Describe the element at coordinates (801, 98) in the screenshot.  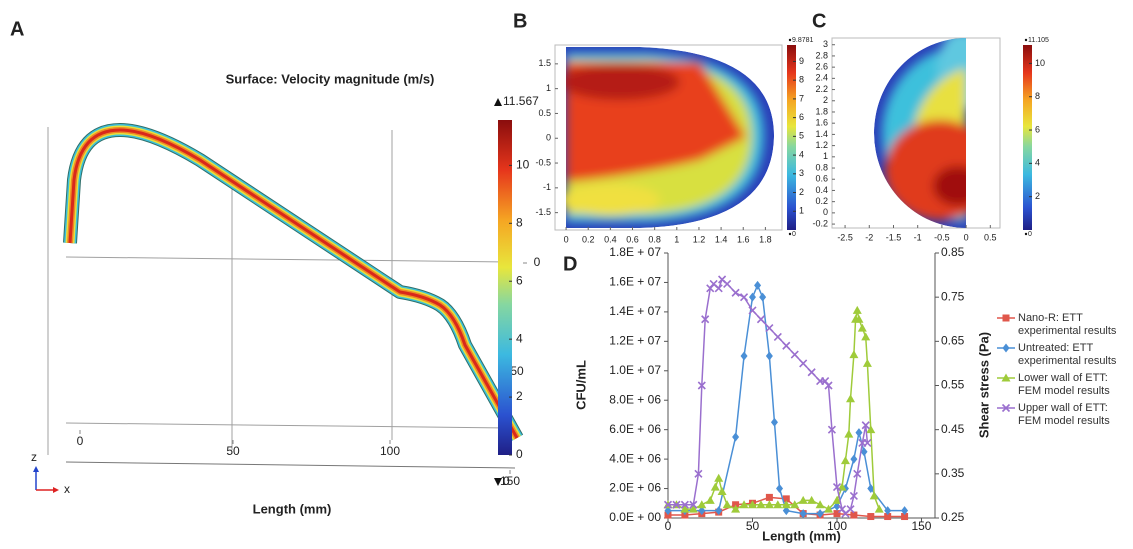
I see `colorbar-tick-label: 7` at that location.